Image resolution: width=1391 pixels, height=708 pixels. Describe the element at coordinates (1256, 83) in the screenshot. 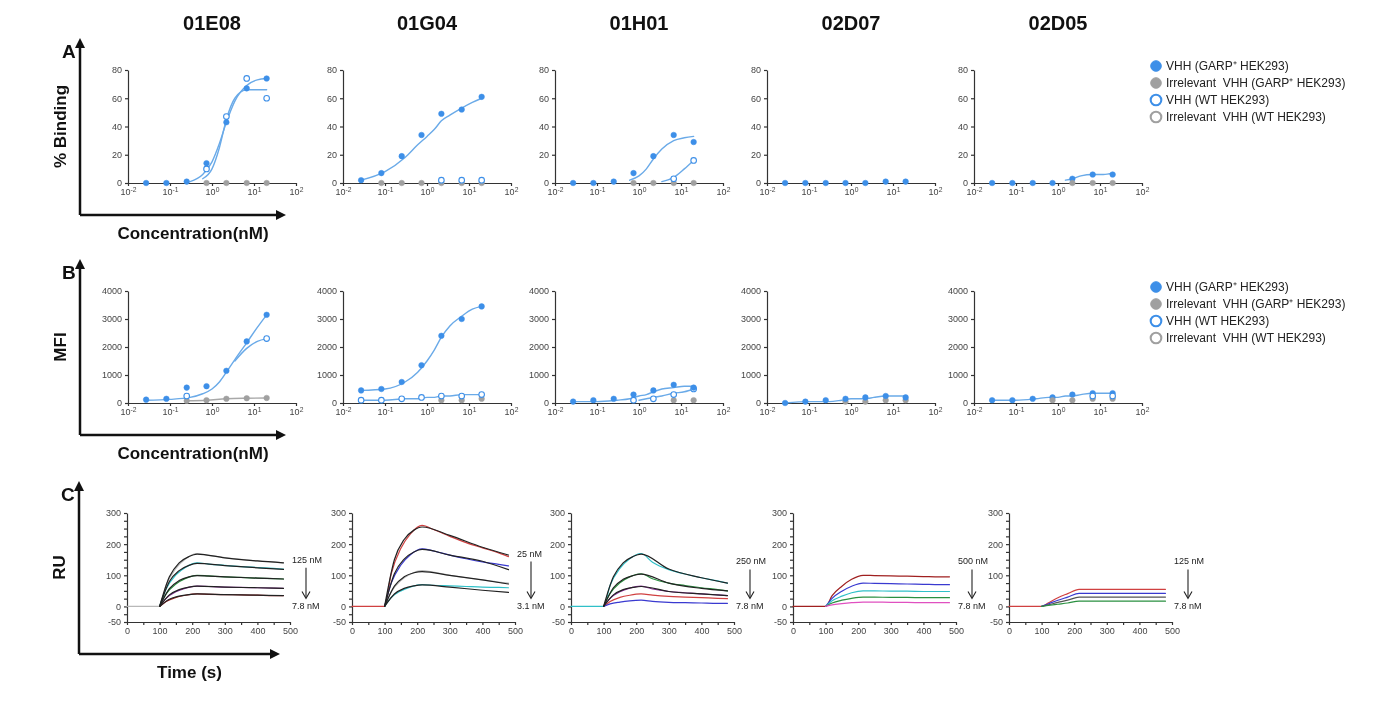

I see `legend-label: Irrelevant VHH (GARP⁺ HEK293)` at that location.